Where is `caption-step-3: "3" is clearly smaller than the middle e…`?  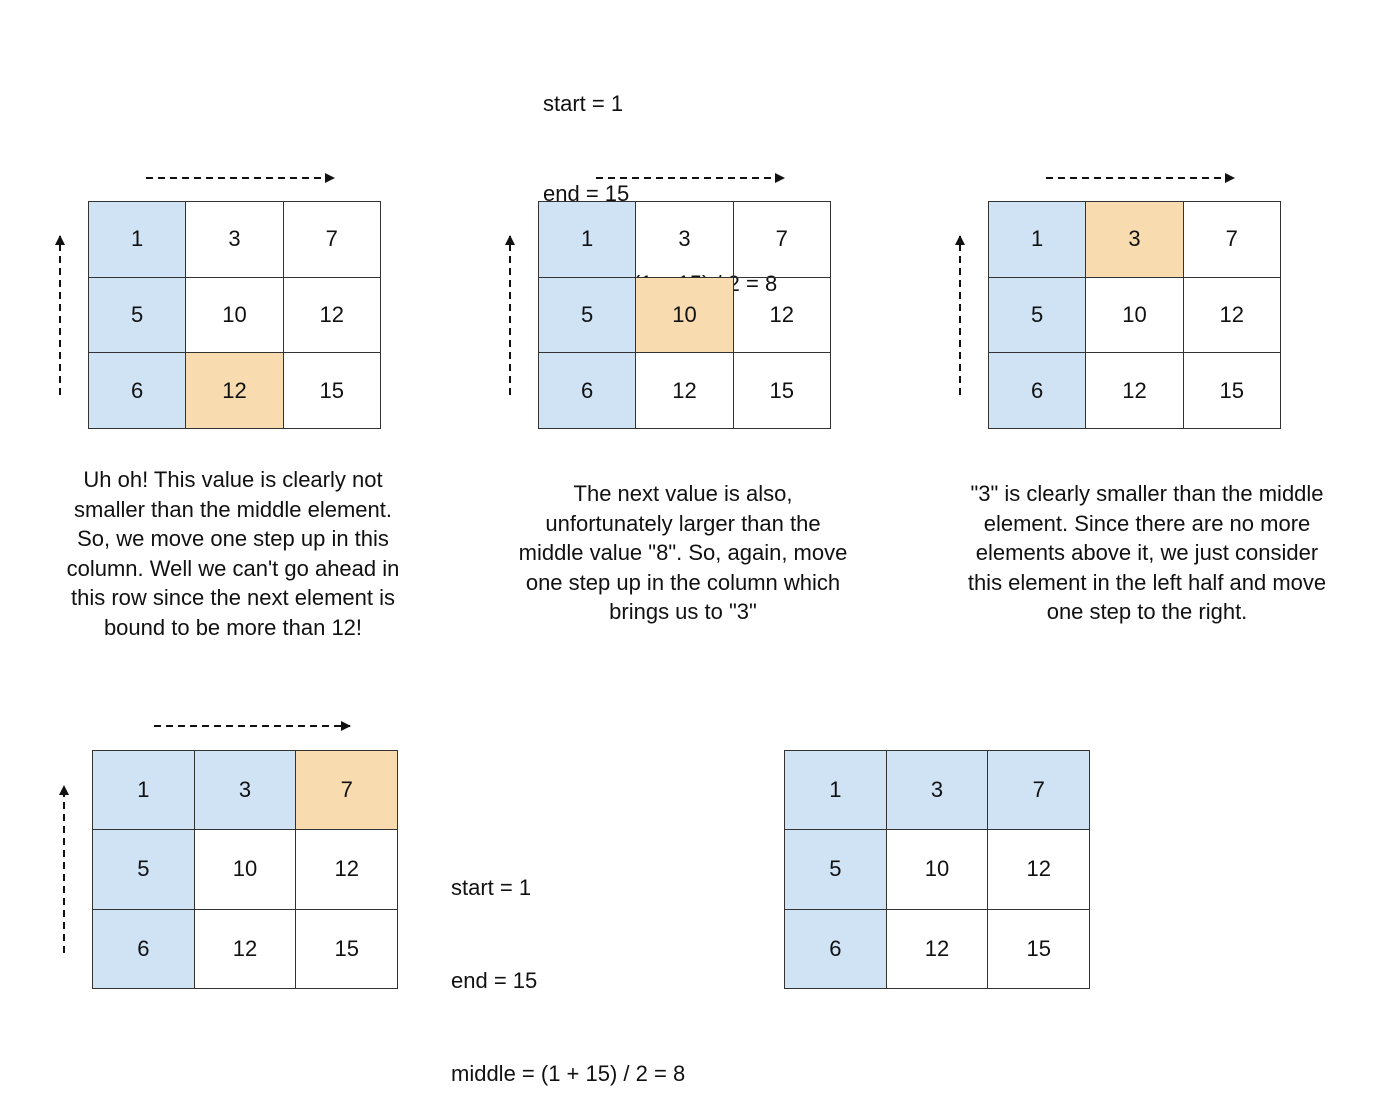
caption-step-3: "3" is clearly smaller than the middle e… is located at coordinates (1147, 553).